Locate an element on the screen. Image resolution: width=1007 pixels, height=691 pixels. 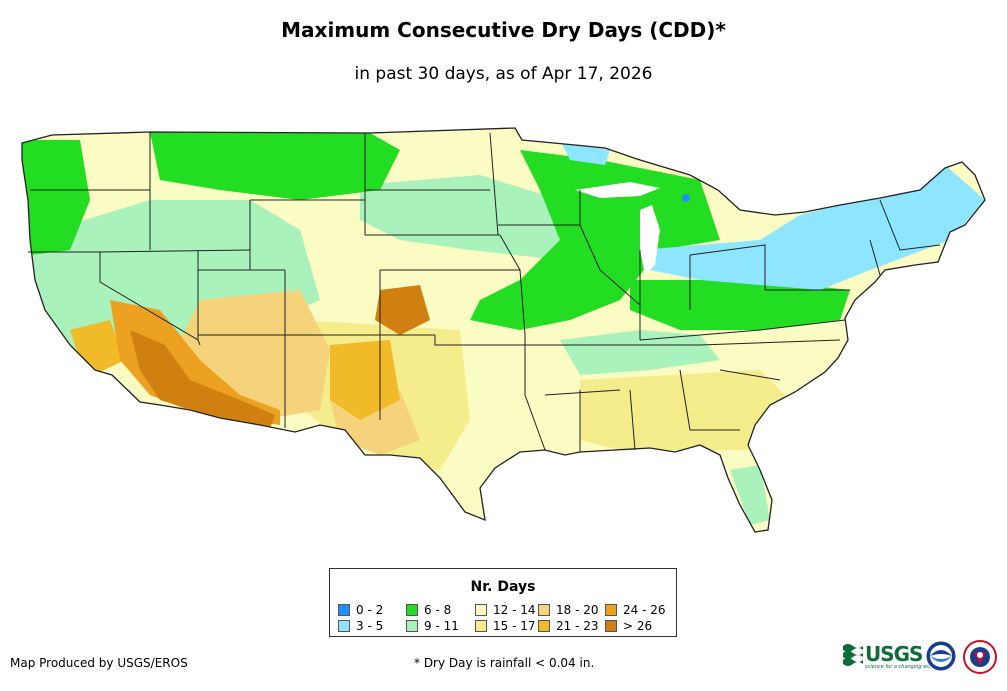
usgs-logo-text: USGS is located at coordinates (894, 654).